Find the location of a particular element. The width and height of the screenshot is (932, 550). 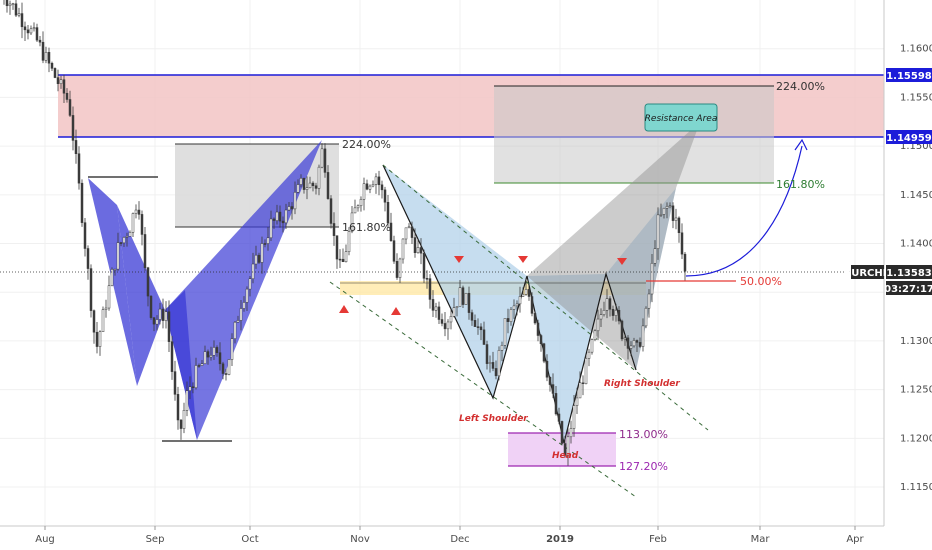

y-tick-label: 1.15000 is located at coordinates (916, 146).